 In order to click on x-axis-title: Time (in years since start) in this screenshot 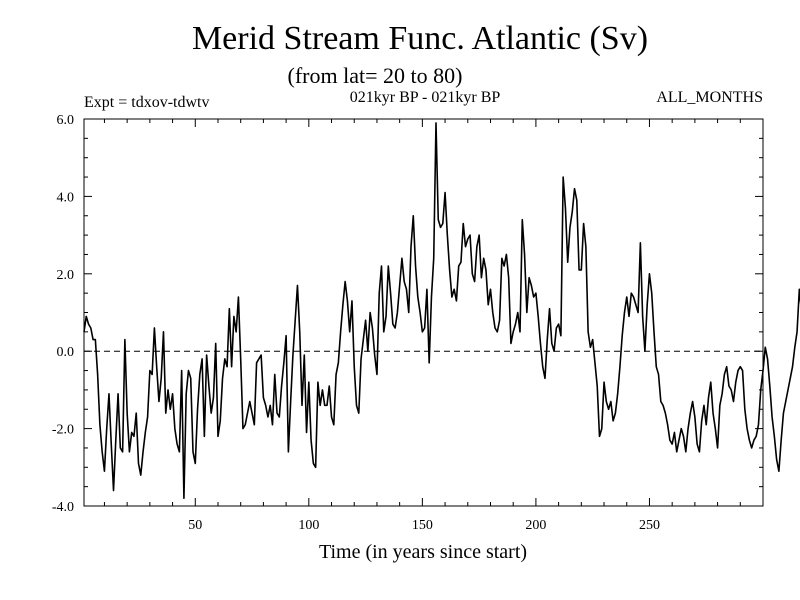, I will do `click(423, 552)`.